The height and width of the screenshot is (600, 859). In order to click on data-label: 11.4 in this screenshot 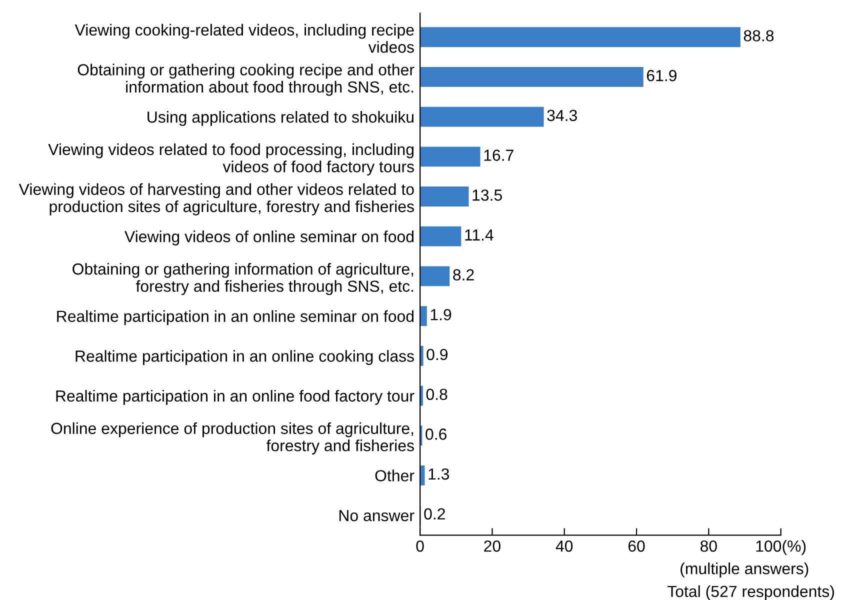, I will do `click(479, 234)`.